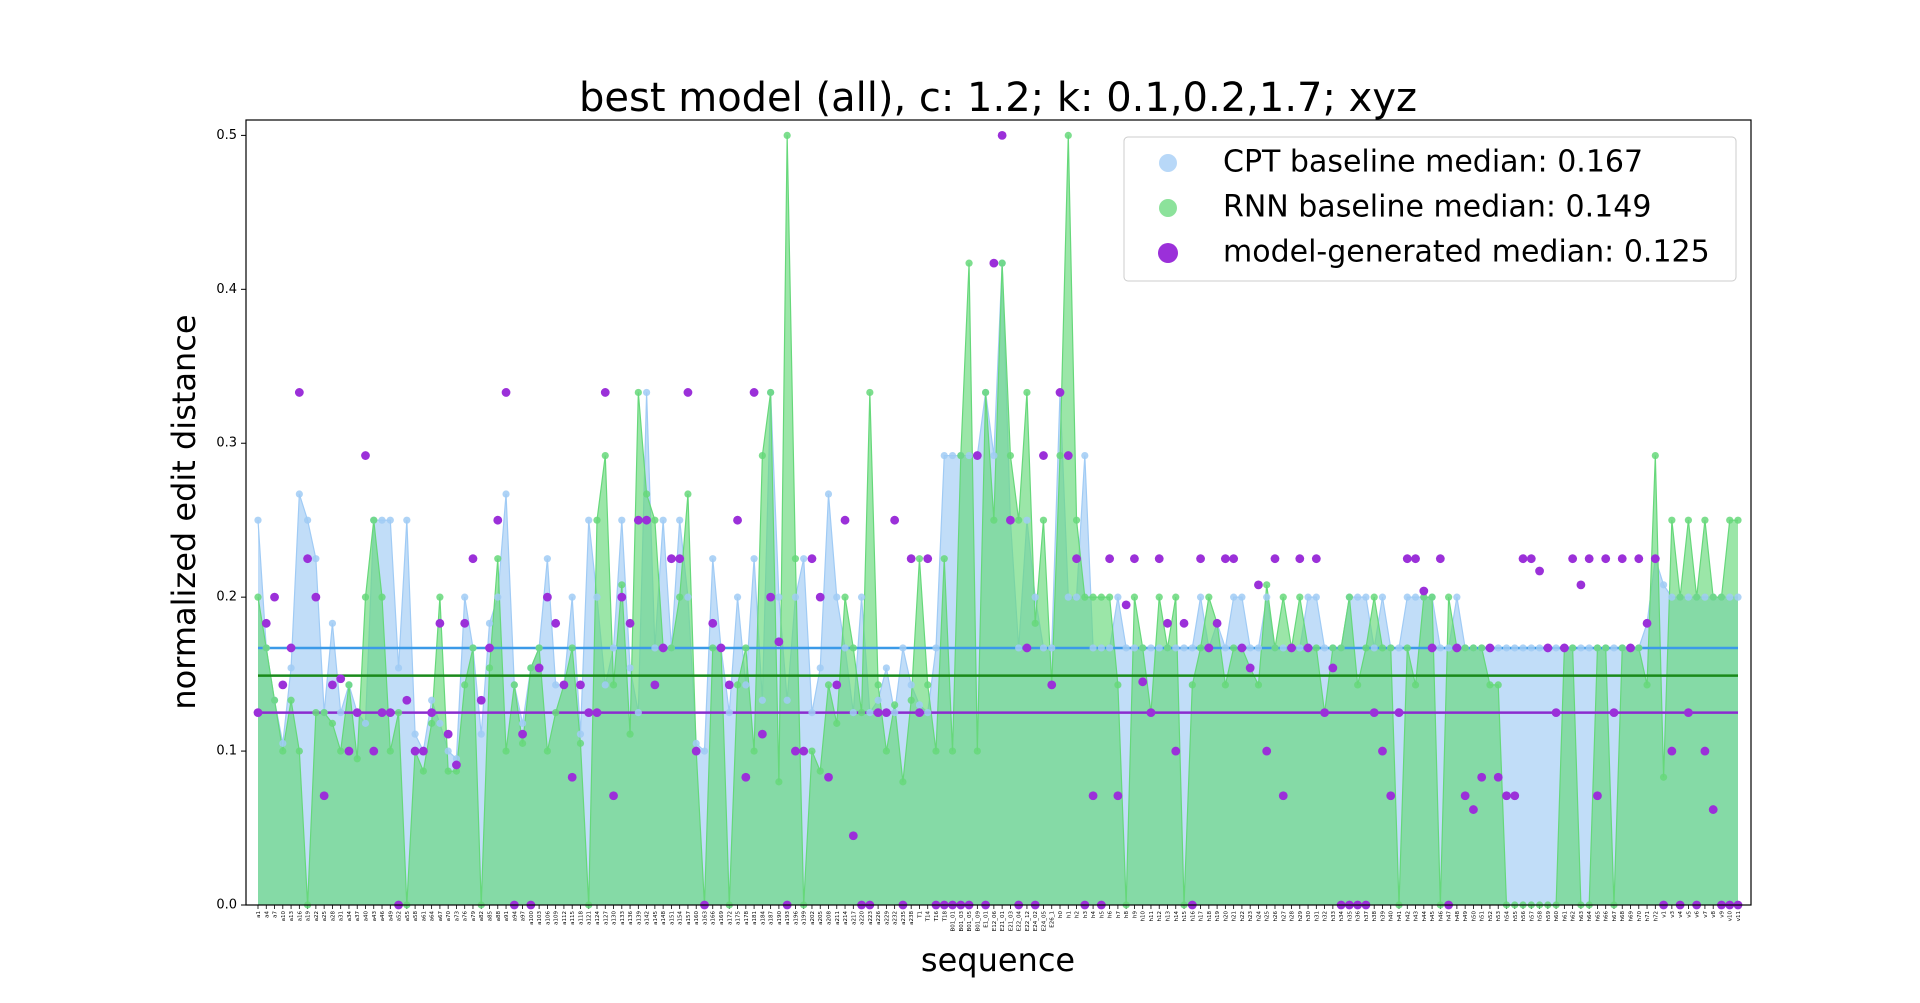 Image resolution: width=1920 pixels, height=1003 pixels. What do you see at coordinates (788, 918) in the screenshot?
I see `x-tick-label: a193` at bounding box center [788, 918].